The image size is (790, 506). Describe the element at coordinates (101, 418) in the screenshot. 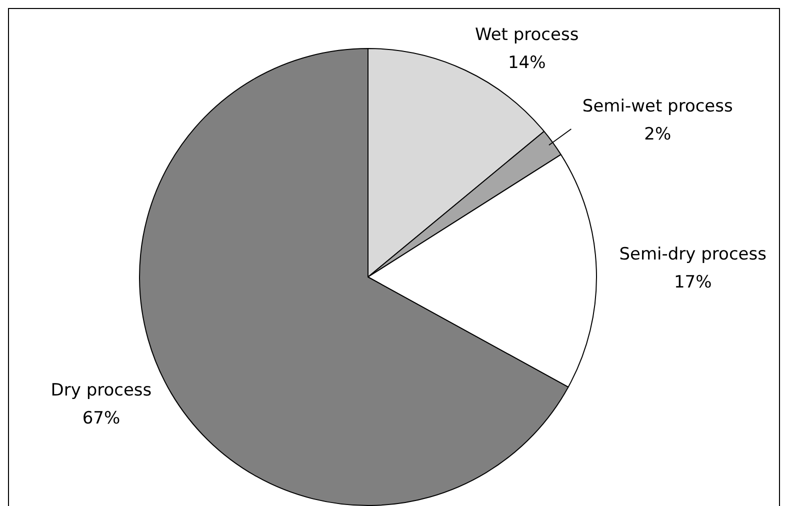

I see `data-label: 67%` at that location.